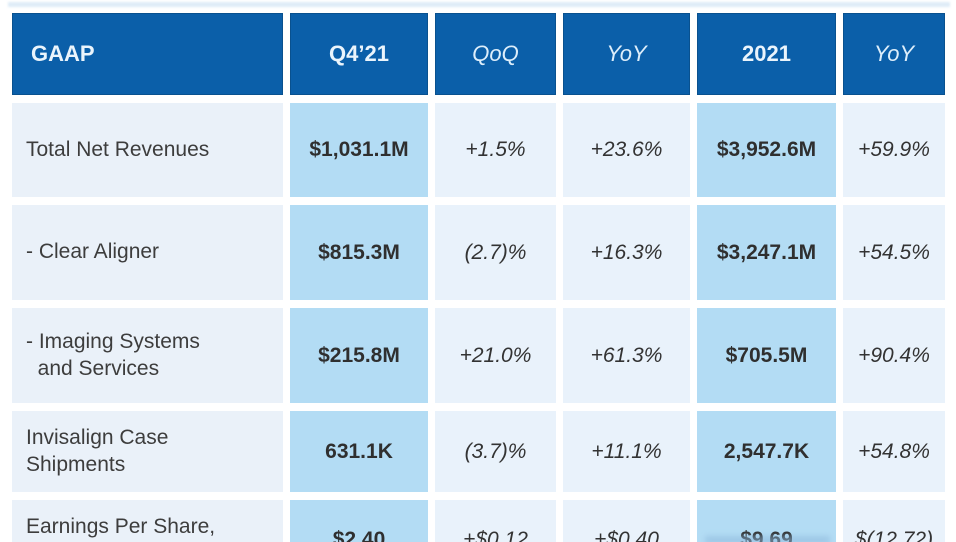  What do you see at coordinates (147, 150) in the screenshot?
I see `row-label-total-net-revenues: Total Net Revenues` at bounding box center [147, 150].